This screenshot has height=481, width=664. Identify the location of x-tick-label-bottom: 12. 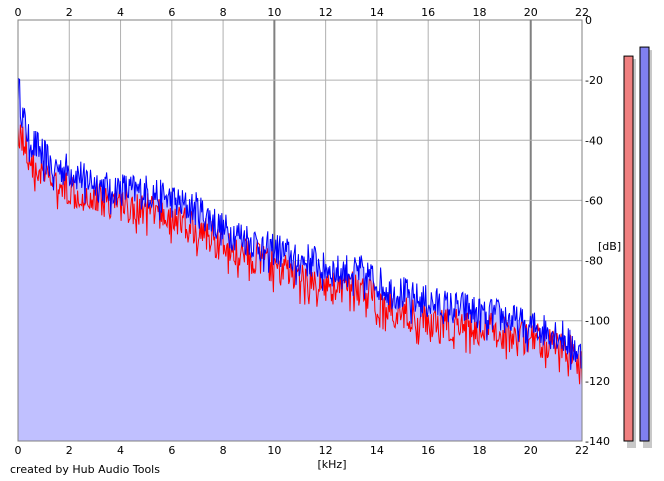
(326, 450).